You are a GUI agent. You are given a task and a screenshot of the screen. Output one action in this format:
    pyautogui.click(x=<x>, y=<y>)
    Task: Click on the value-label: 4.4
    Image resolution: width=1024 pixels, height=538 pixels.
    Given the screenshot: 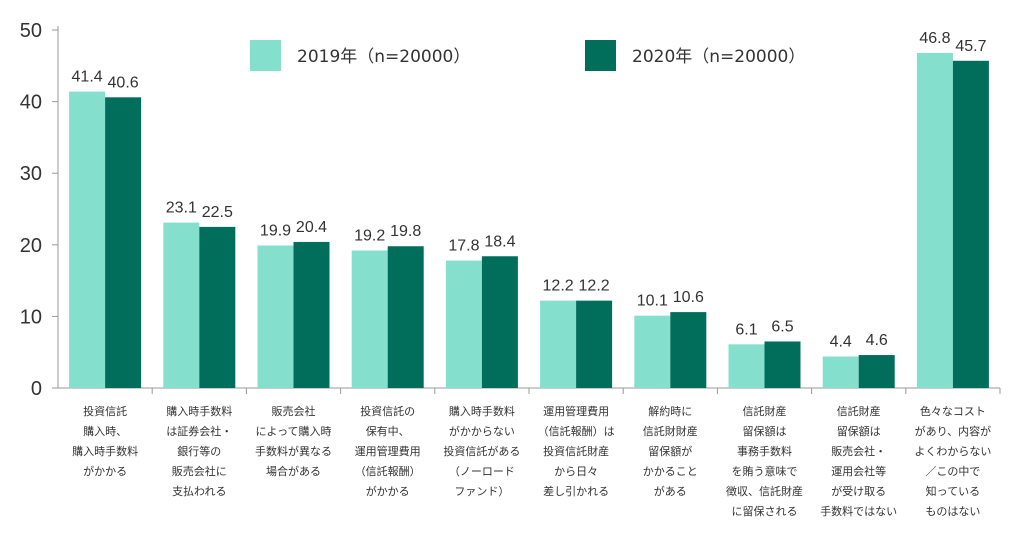 What is the action you would take?
    pyautogui.click(x=841, y=341)
    